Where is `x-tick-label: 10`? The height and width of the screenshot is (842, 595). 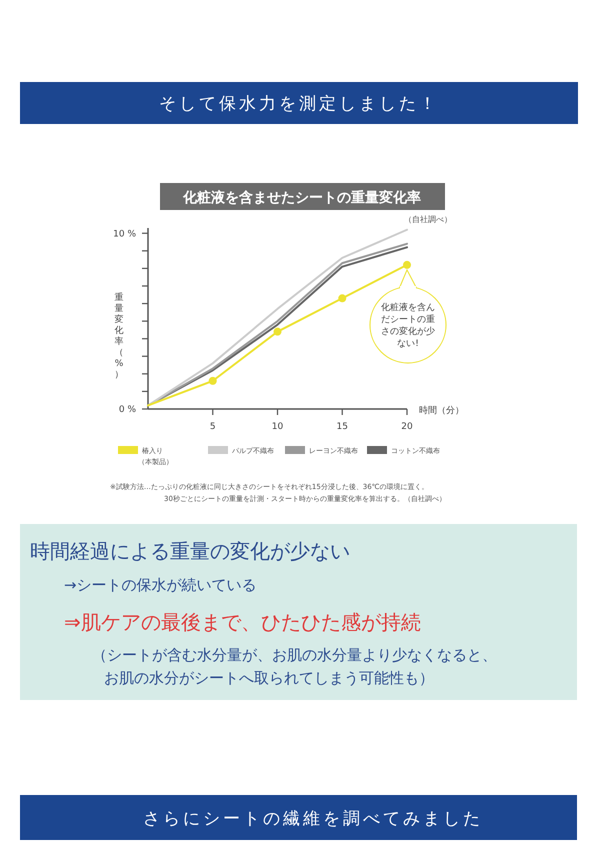
x-tick-label: 10 is located at coordinates (278, 427).